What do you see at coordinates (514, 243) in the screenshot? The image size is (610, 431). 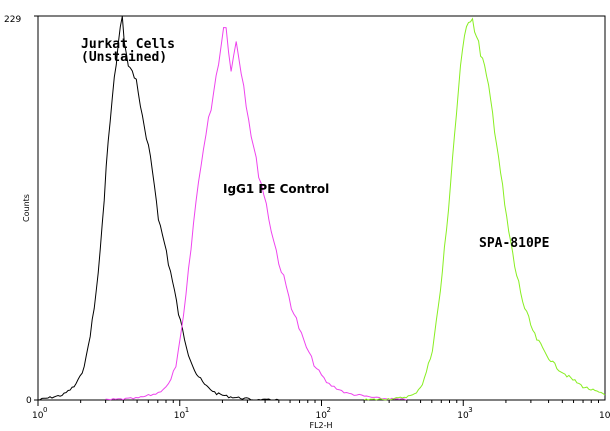 I see `annotation-spa-810pe: SPA-810PE` at bounding box center [514, 243].